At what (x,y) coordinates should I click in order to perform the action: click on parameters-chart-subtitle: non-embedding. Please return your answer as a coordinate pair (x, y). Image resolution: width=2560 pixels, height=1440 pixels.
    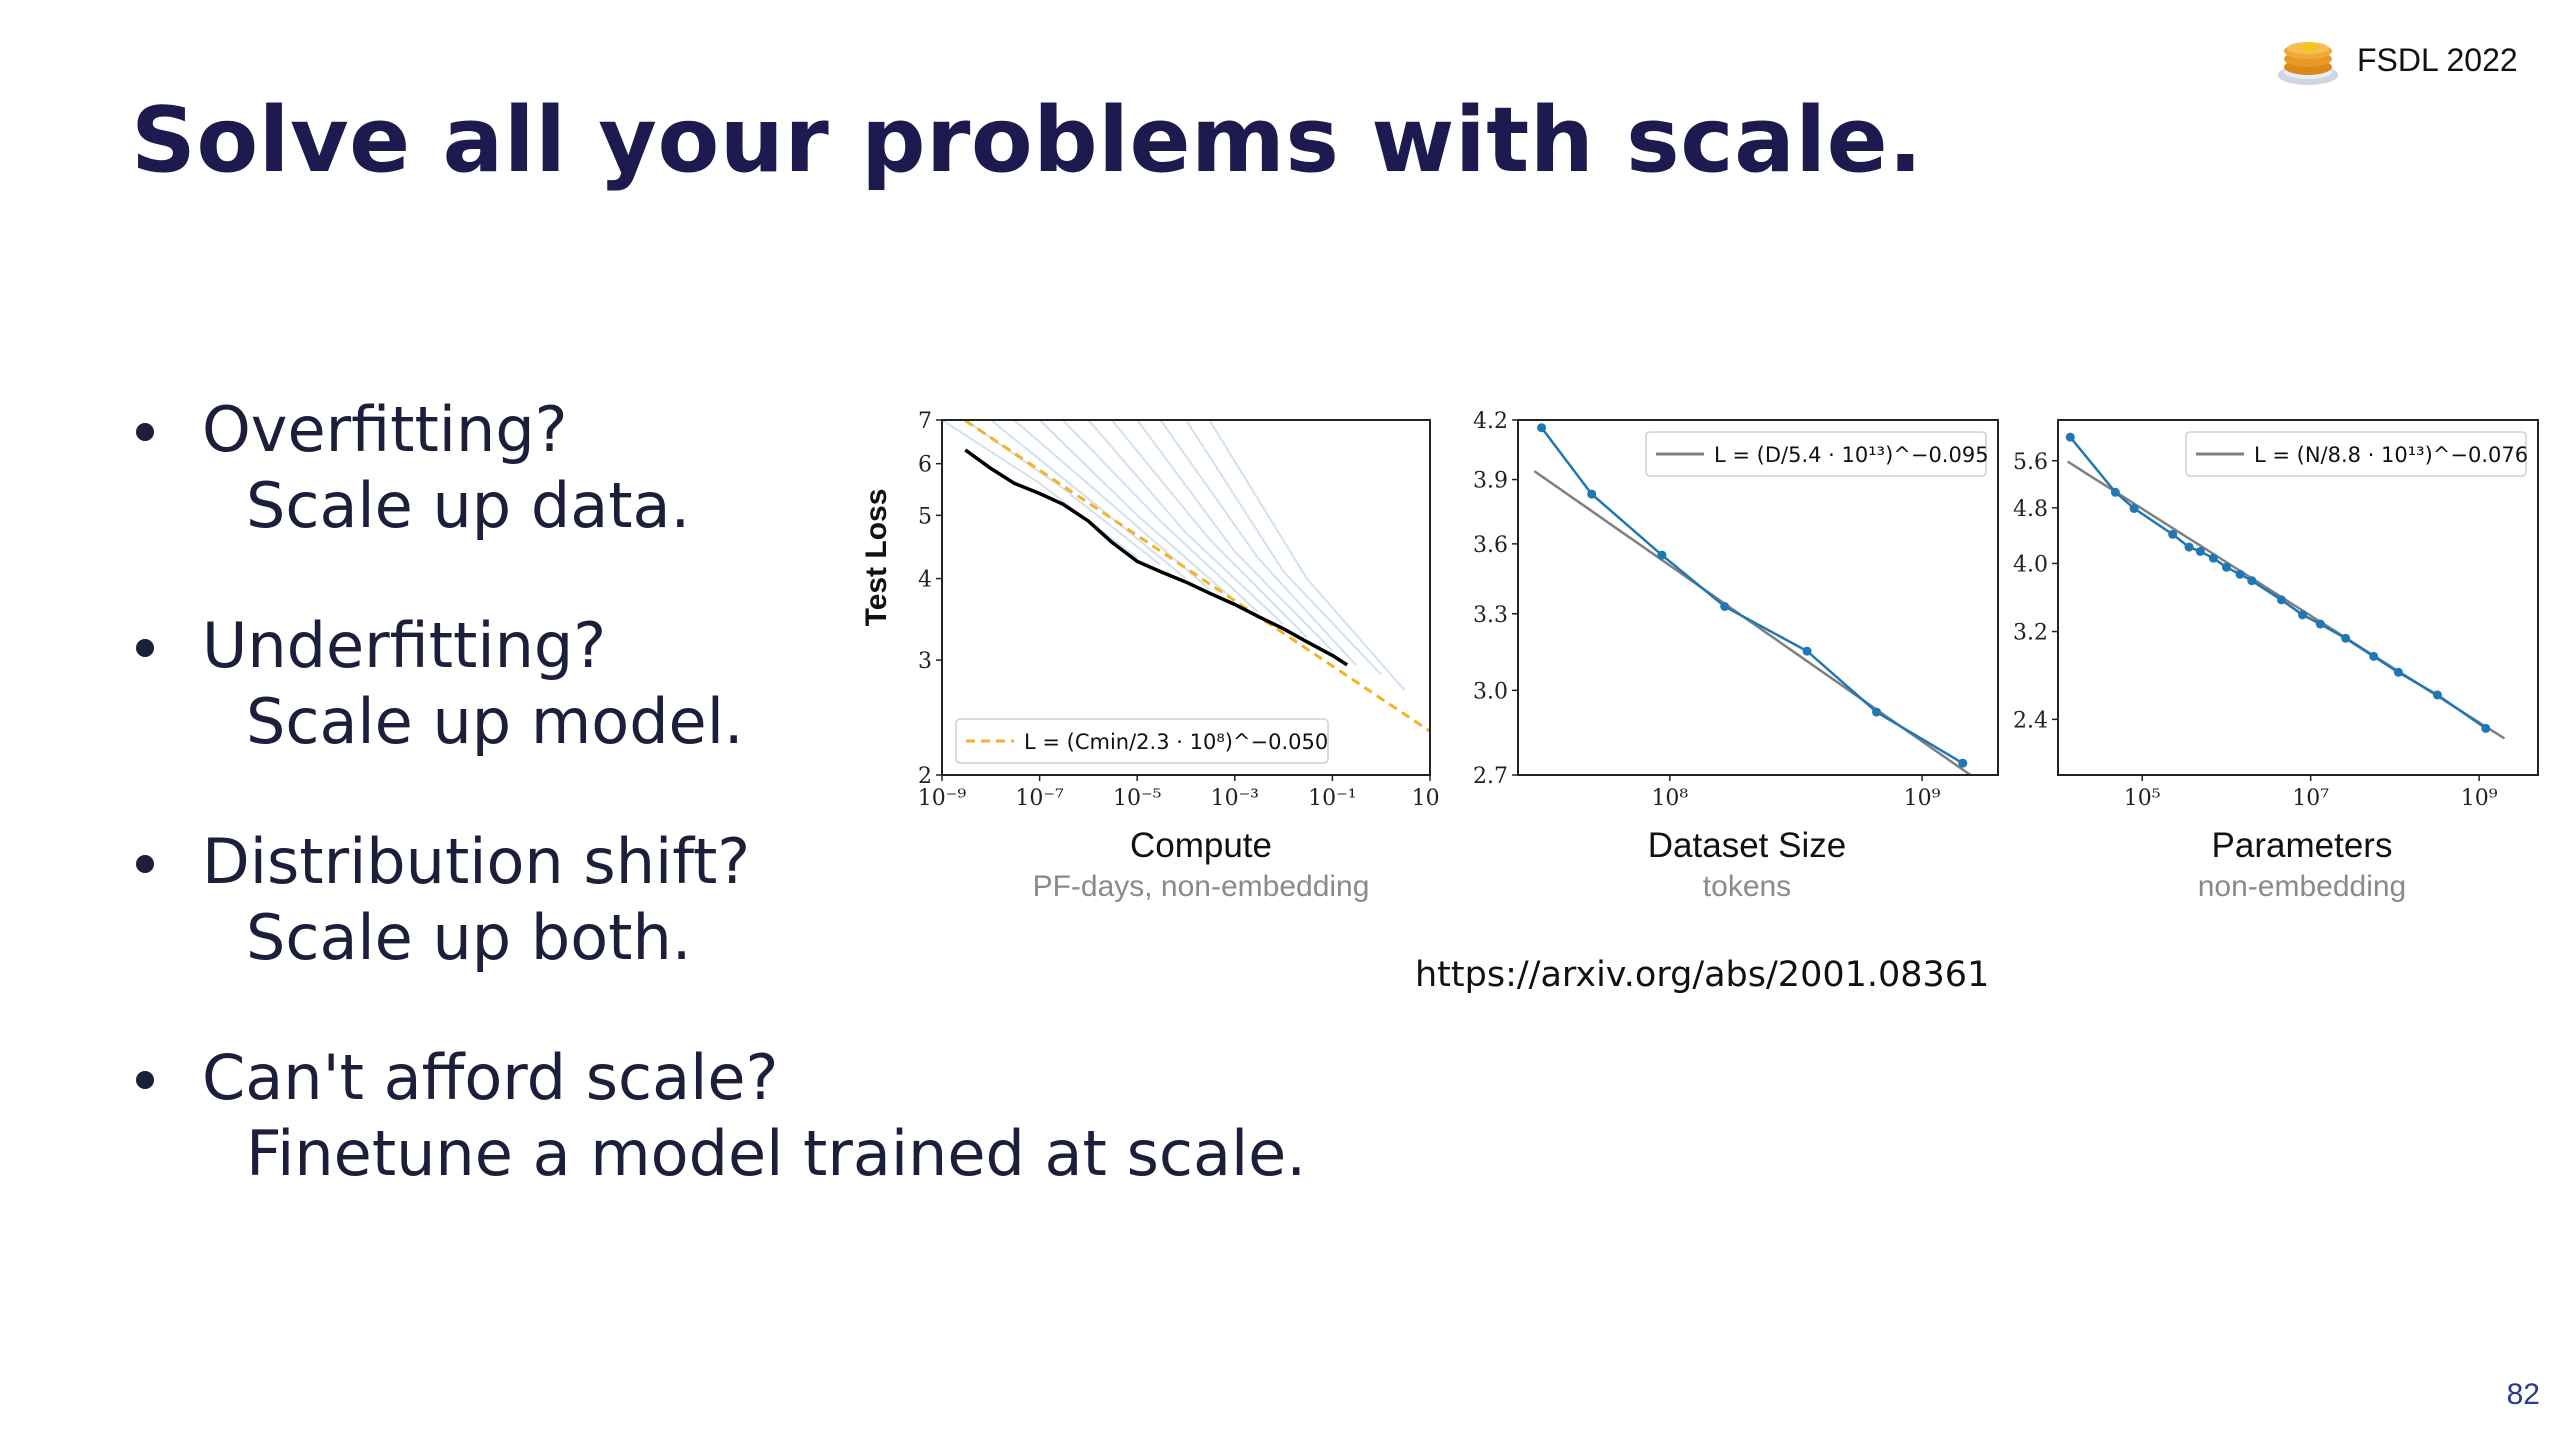
    Looking at the image, I should click on (2302, 886).